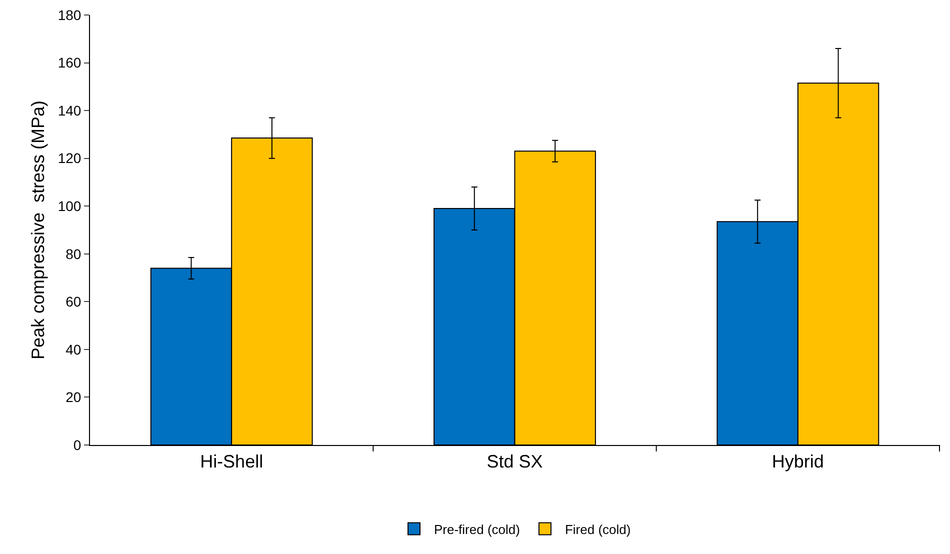 This screenshot has width=950, height=554. I want to click on y-tick-label: 80, so click(74, 254).